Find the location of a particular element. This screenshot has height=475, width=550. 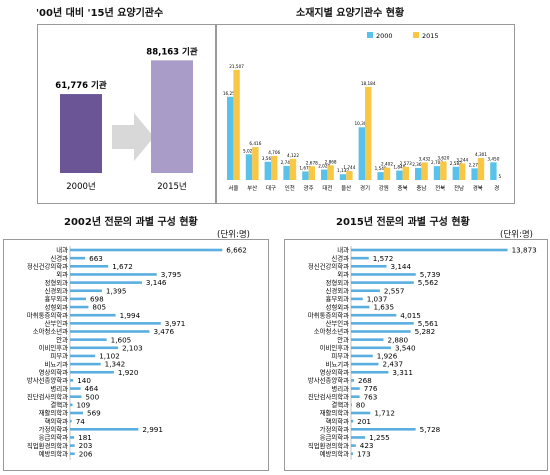

bar-2015-충북 is located at coordinates (405, 173).